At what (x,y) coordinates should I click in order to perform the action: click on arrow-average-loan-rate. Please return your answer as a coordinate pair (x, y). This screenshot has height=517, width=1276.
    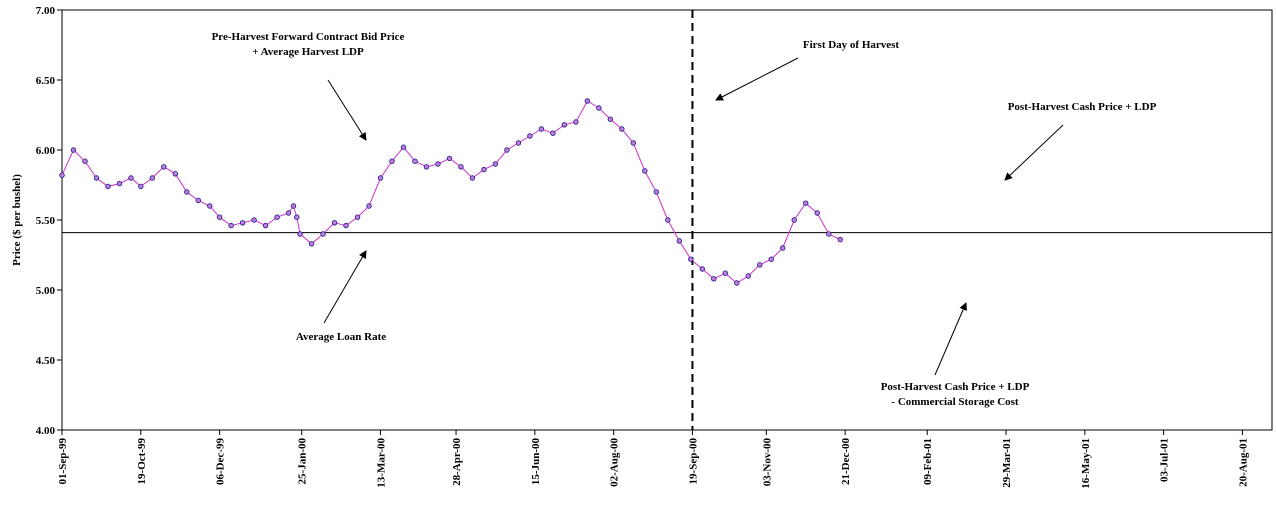
    Looking at the image, I should click on (345, 287).